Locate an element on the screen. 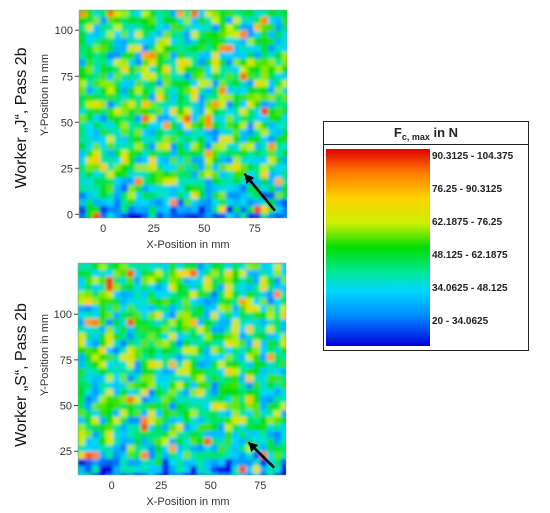 Image resolution: width=550 pixels, height=513 pixels. arrow-annotation is located at coordinates (259, 192).